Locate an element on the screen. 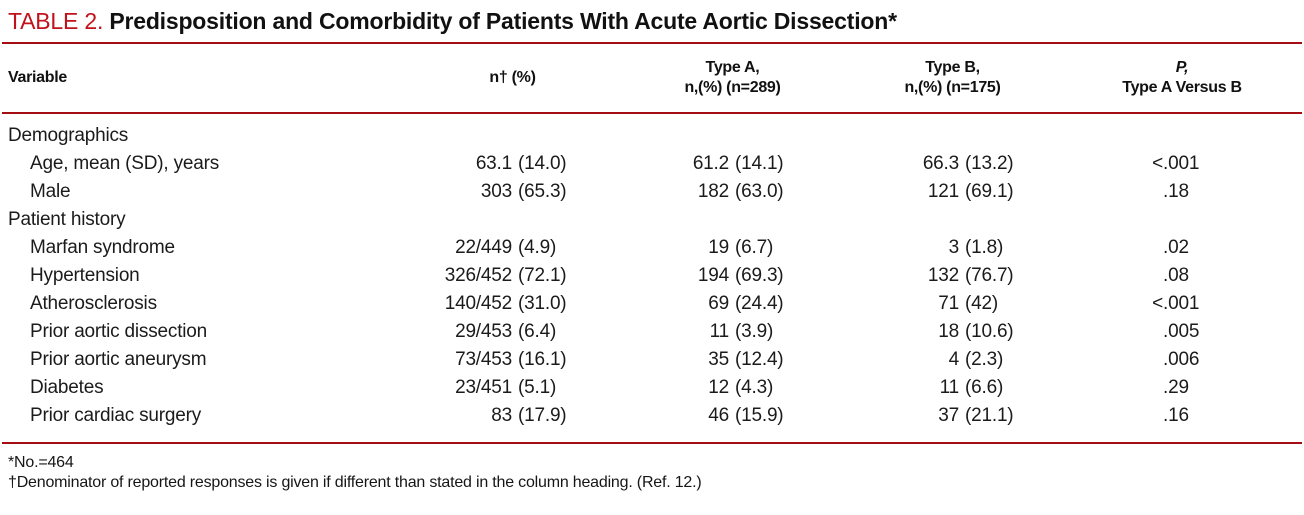  type-a-cell-count: 69 is located at coordinates (718, 303).